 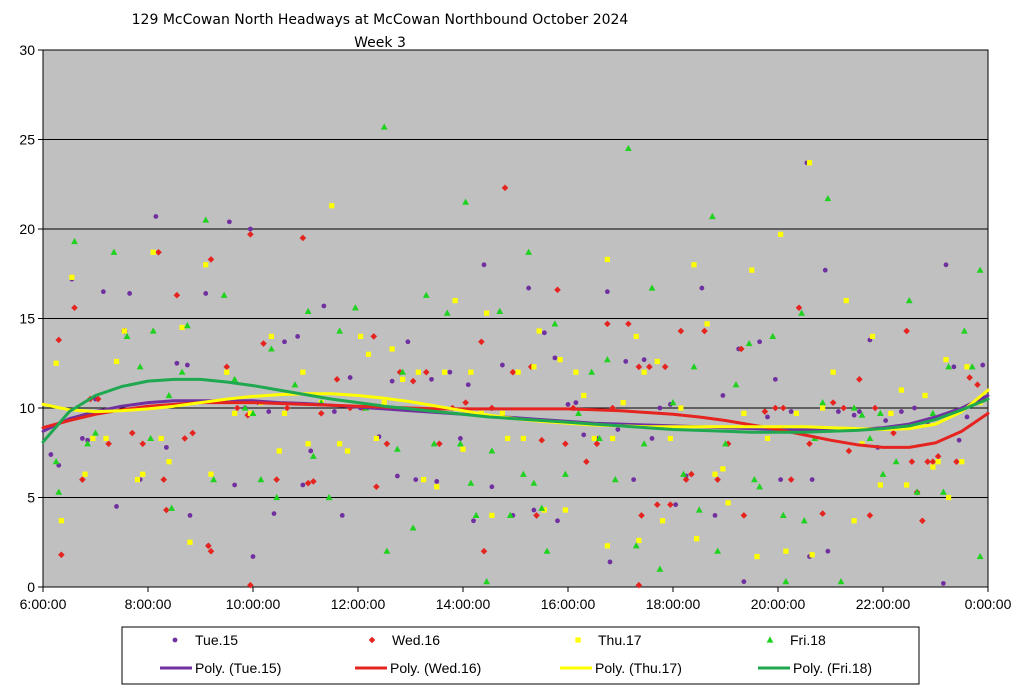 What do you see at coordinates (238, 668) in the screenshot?
I see `legend-label: Poly. (Tue.15)` at bounding box center [238, 668].